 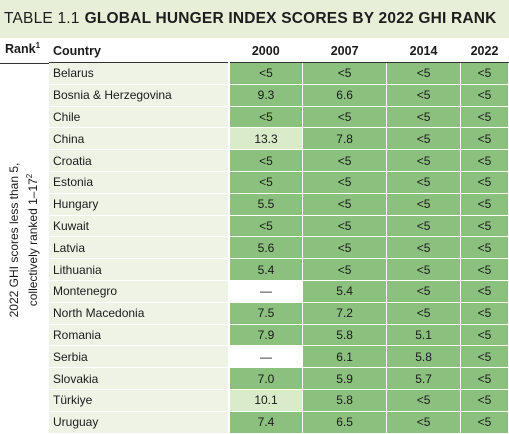 What do you see at coordinates (139, 139) in the screenshot?
I see `country-cell: China` at bounding box center [139, 139].